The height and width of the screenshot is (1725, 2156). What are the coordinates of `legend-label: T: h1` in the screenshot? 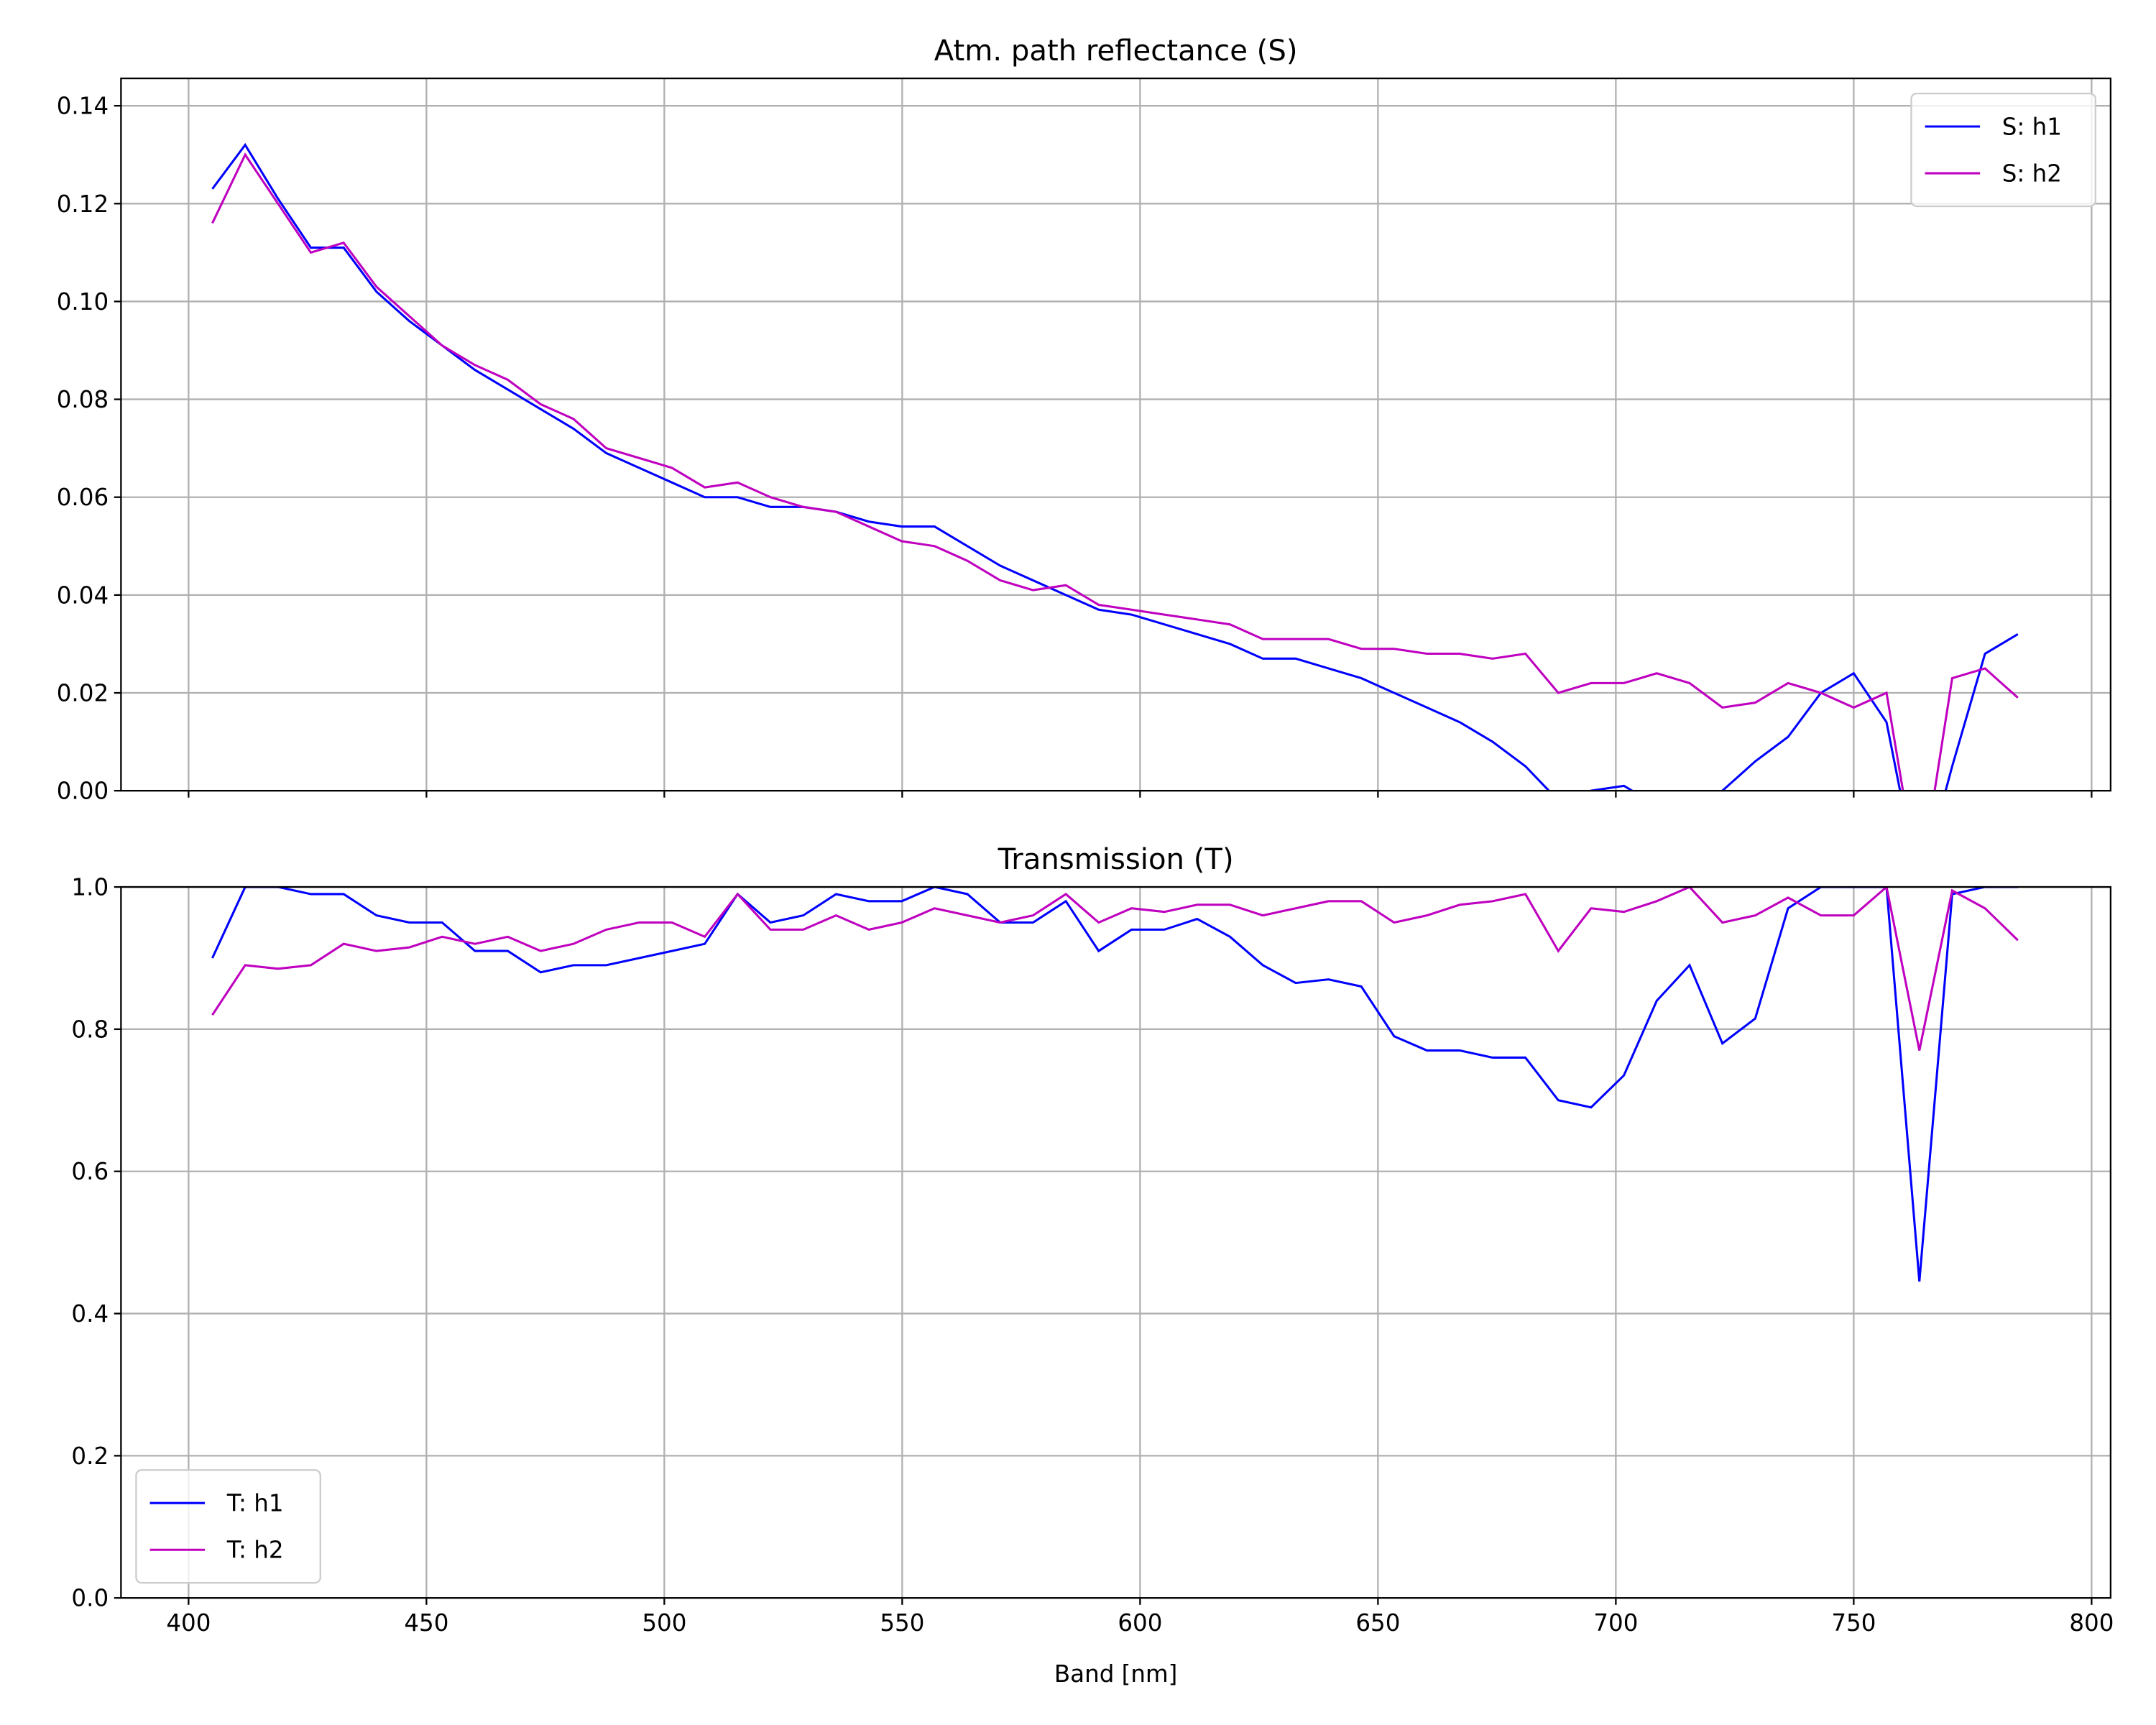 It's located at (255, 1503).